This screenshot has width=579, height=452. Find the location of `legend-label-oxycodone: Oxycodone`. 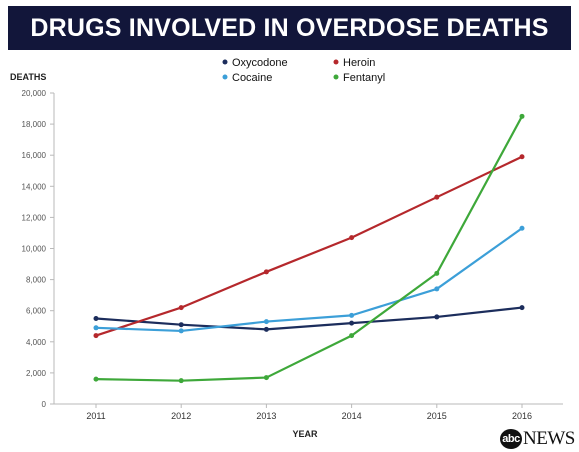

legend-label-oxycodone: Oxycodone is located at coordinates (260, 63).